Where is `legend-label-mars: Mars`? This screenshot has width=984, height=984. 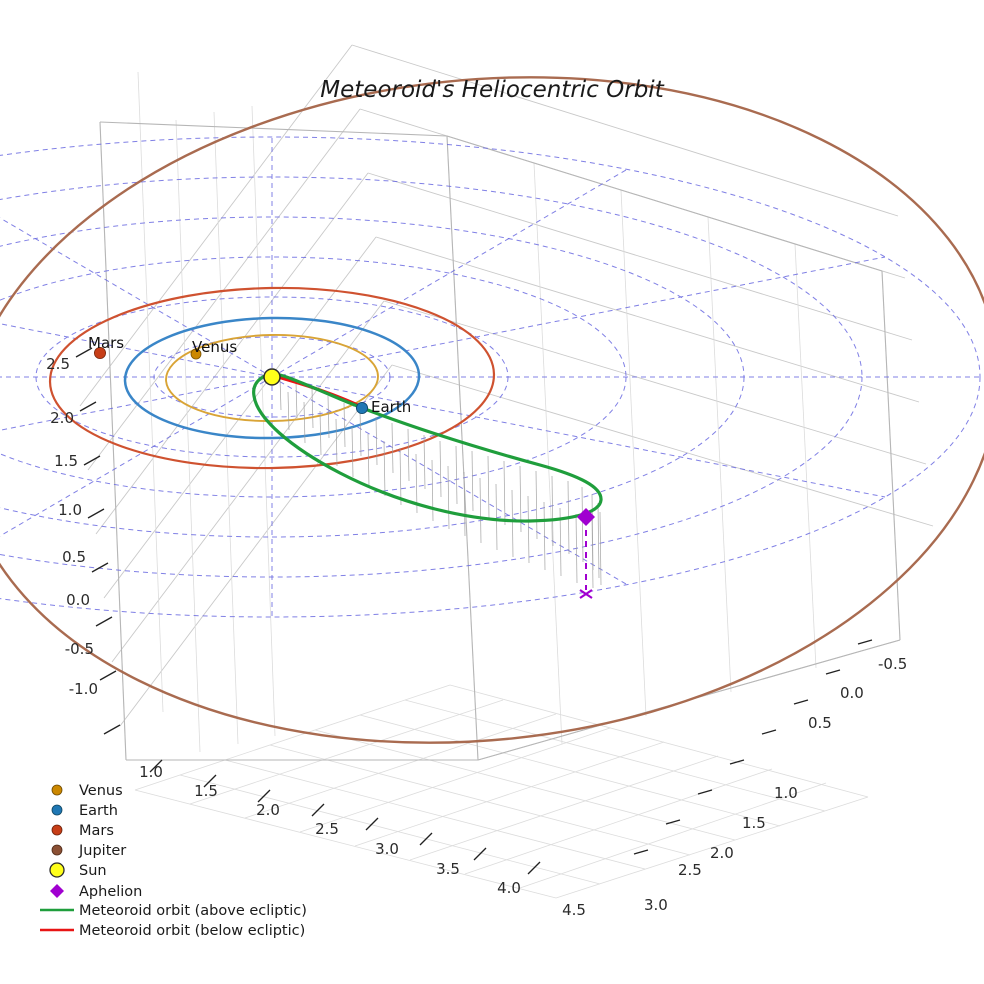
legend-label-mars: Mars is located at coordinates (96, 831).